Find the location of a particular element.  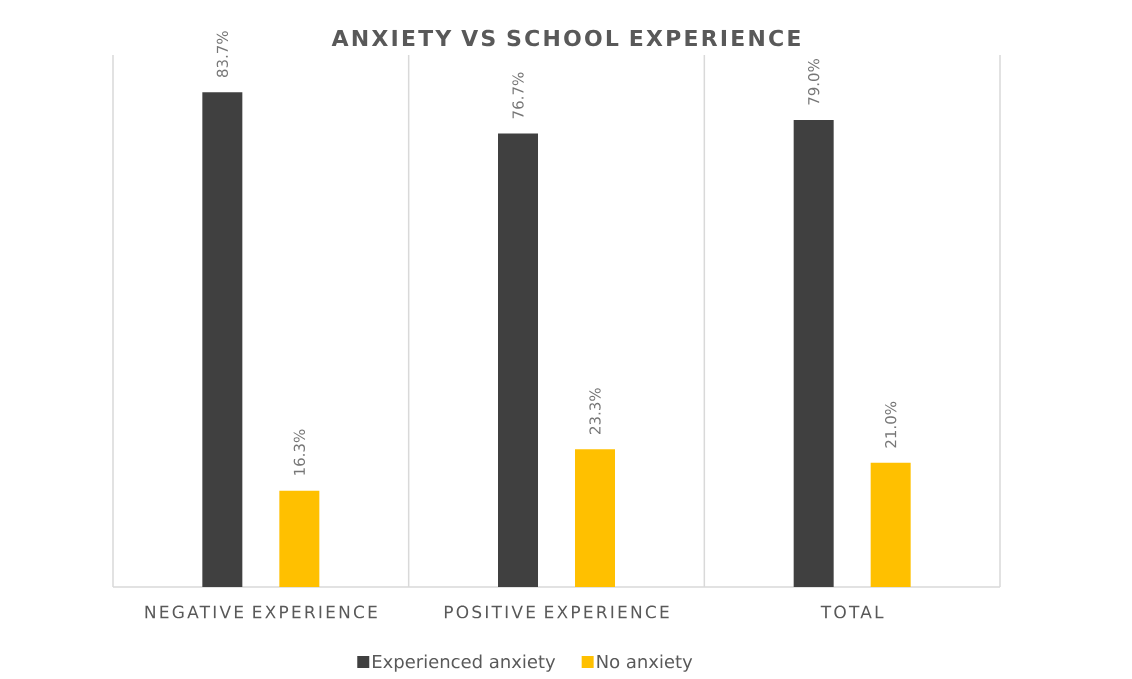

legend-label: Experienced anxiety is located at coordinates (464, 663).